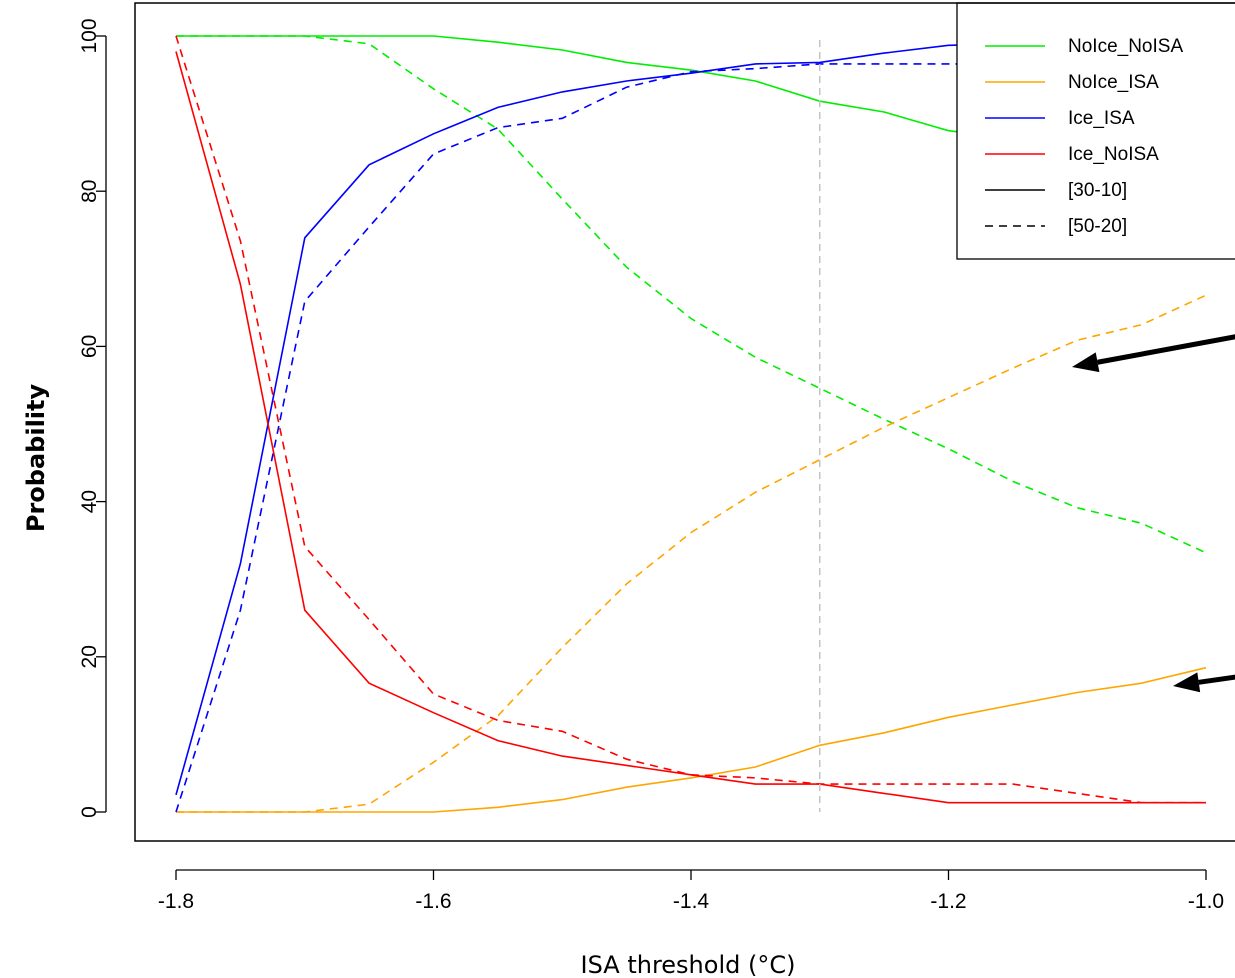 The height and width of the screenshot is (978, 1235). I want to click on y-tick-label: 0, so click(89, 812).